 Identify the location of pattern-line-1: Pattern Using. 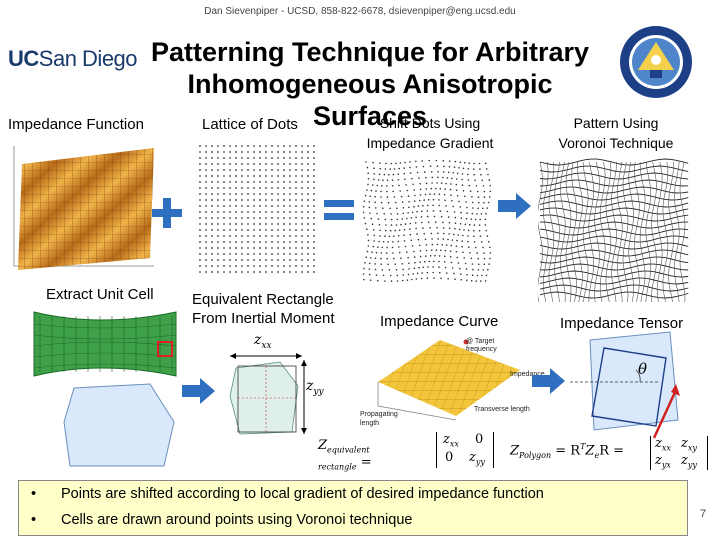
(616, 123).